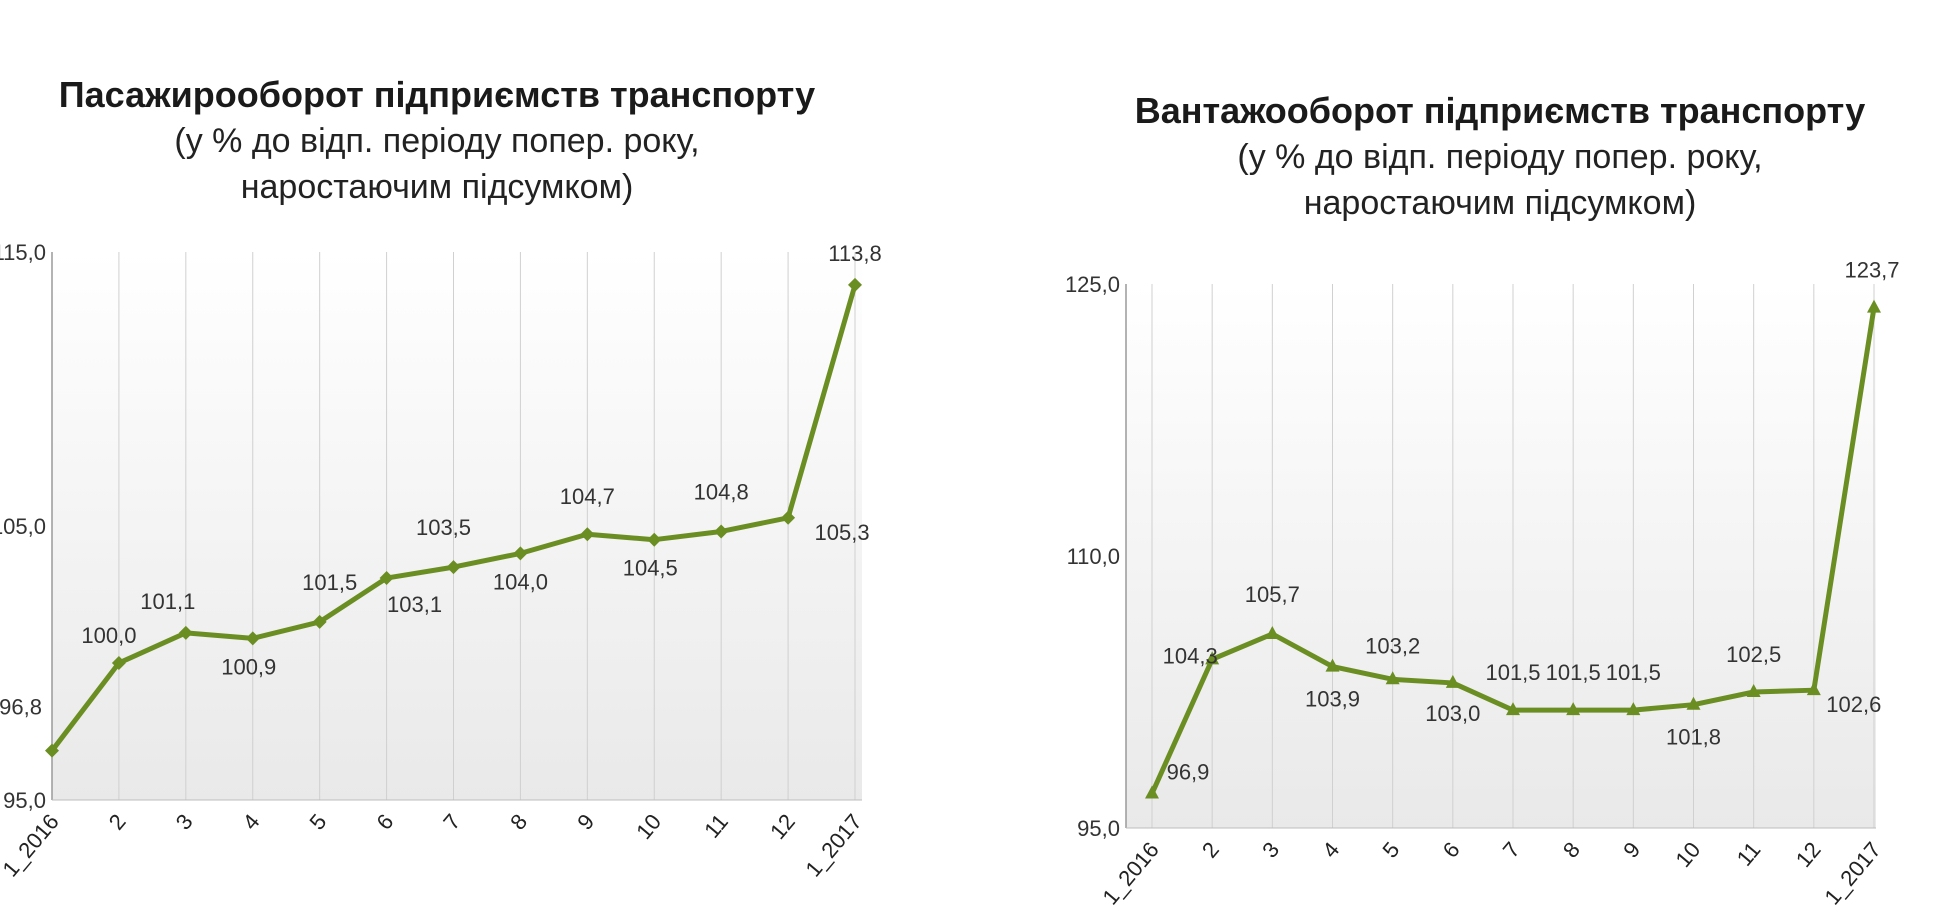 Image resolution: width=1944 pixels, height=924 pixels. Describe the element at coordinates (414, 604) in the screenshot. I see `data-label: 103,1` at that location.